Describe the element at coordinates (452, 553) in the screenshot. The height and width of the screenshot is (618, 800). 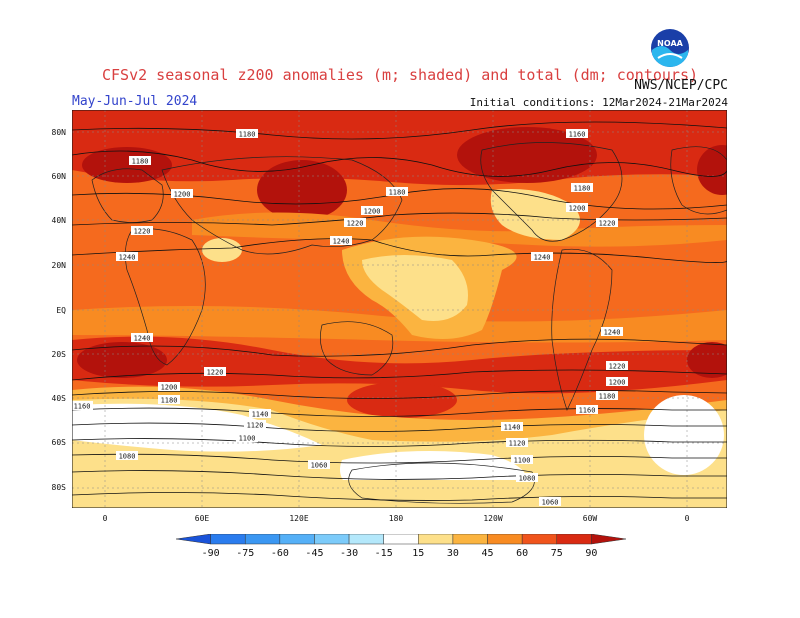
I see `colorbar-tick-label: 30` at that location.